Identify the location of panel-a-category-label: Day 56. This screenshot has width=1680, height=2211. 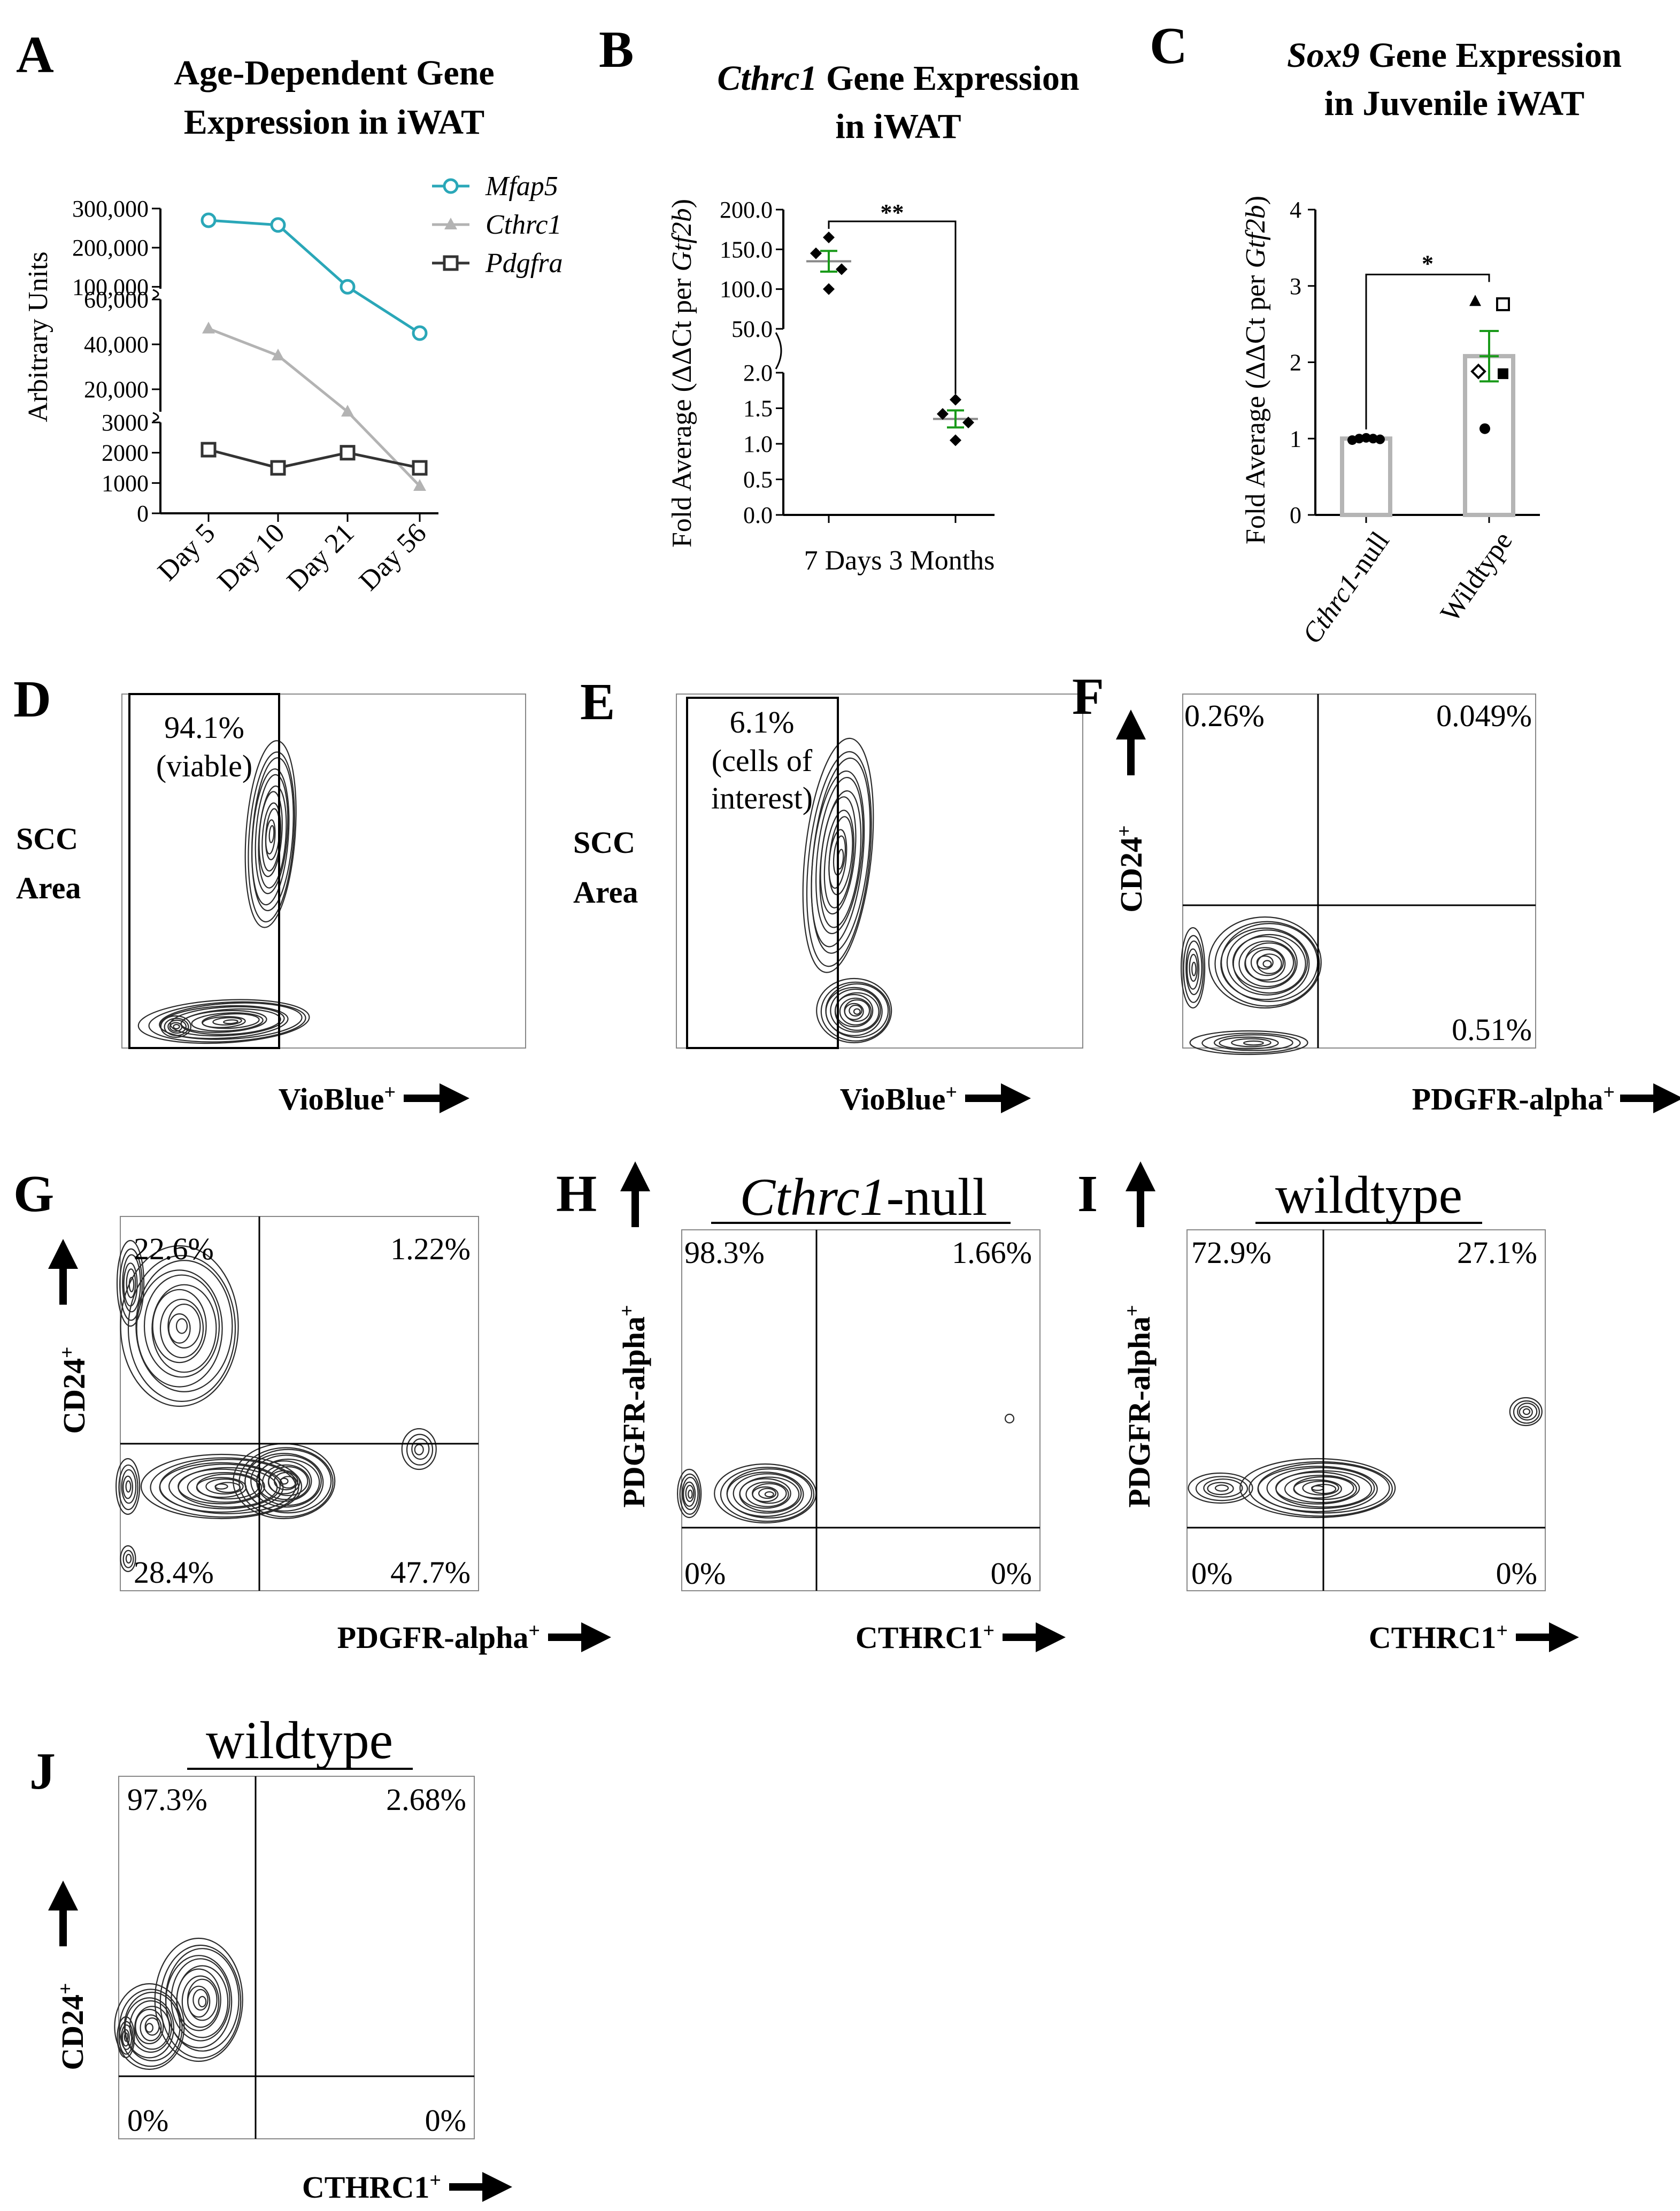
(393, 557).